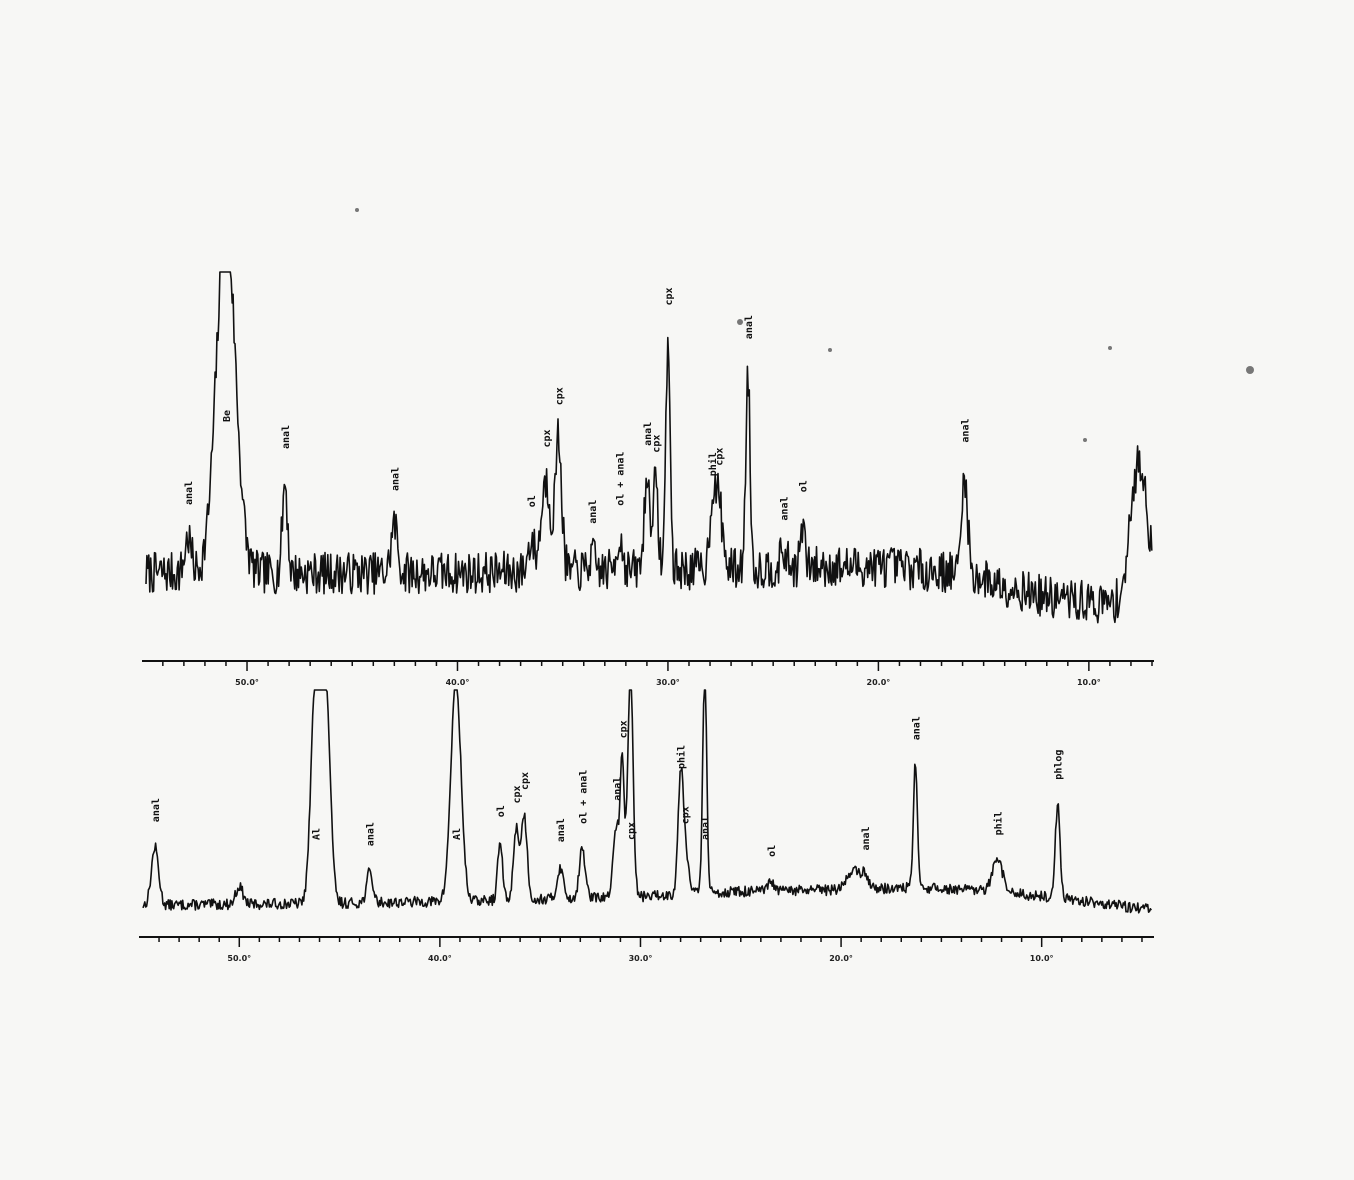 Image resolution: width=1354 pixels, height=1180 pixels. What do you see at coordinates (458, 682) in the screenshot?
I see `tick-label-1: 40.0°` at bounding box center [458, 682].